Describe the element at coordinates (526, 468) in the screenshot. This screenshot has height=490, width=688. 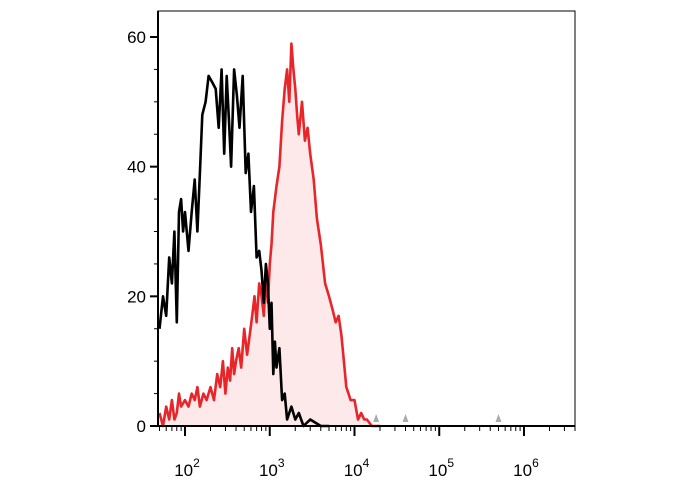
I see `x-tick-label: 10⁶` at that location.